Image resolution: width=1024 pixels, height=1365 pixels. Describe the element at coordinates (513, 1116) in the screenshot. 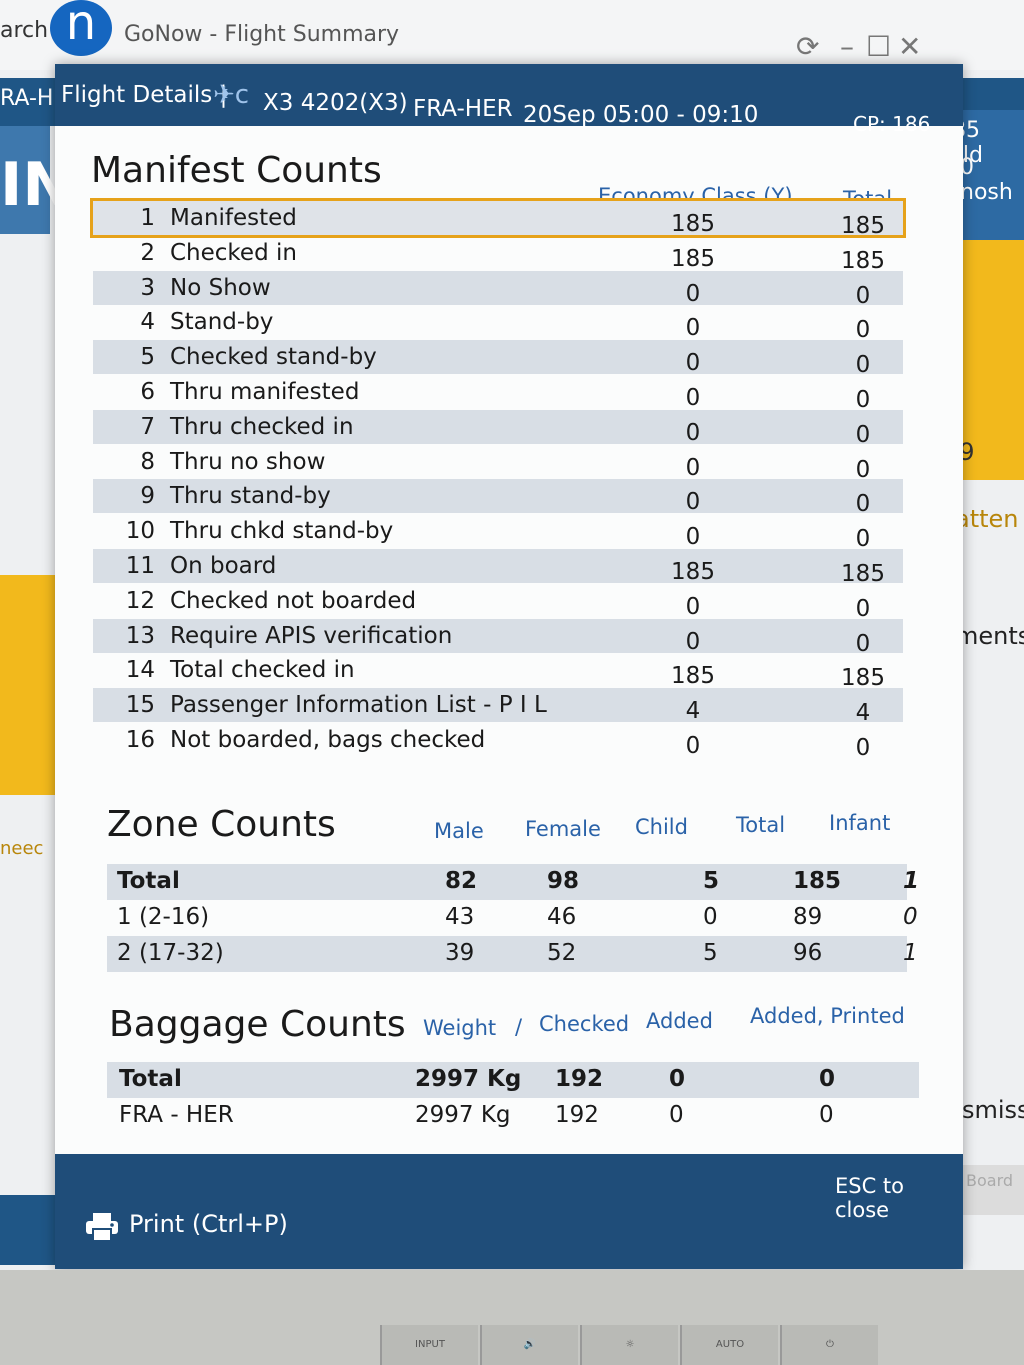

I see `baggage-row: FRA - HER 2997 Kg 192 0 0` at that location.